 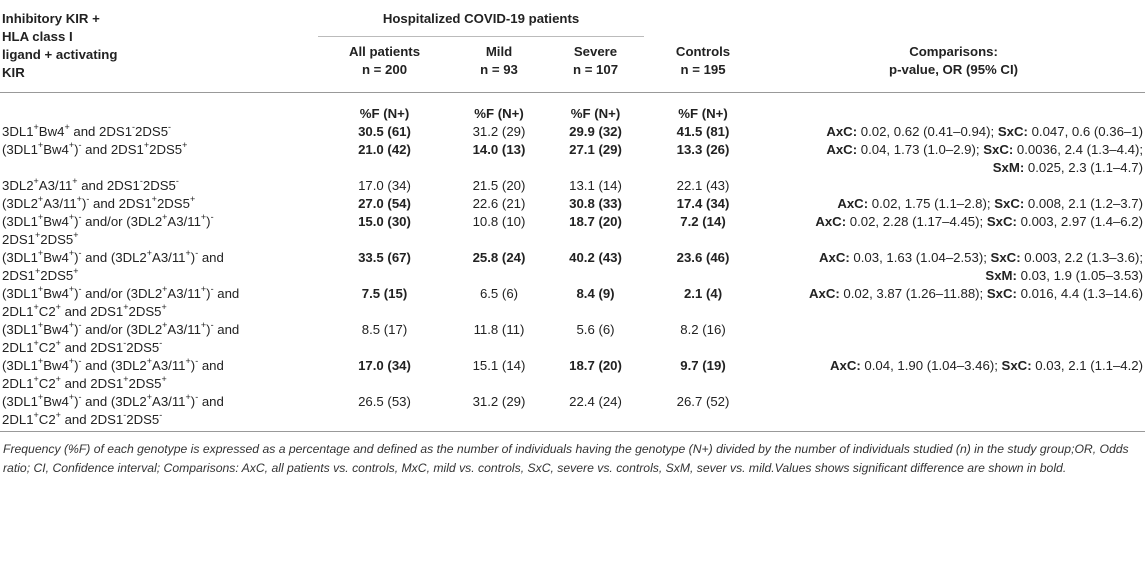 I want to click on value-mild: 22.6 (21), so click(x=499, y=203).